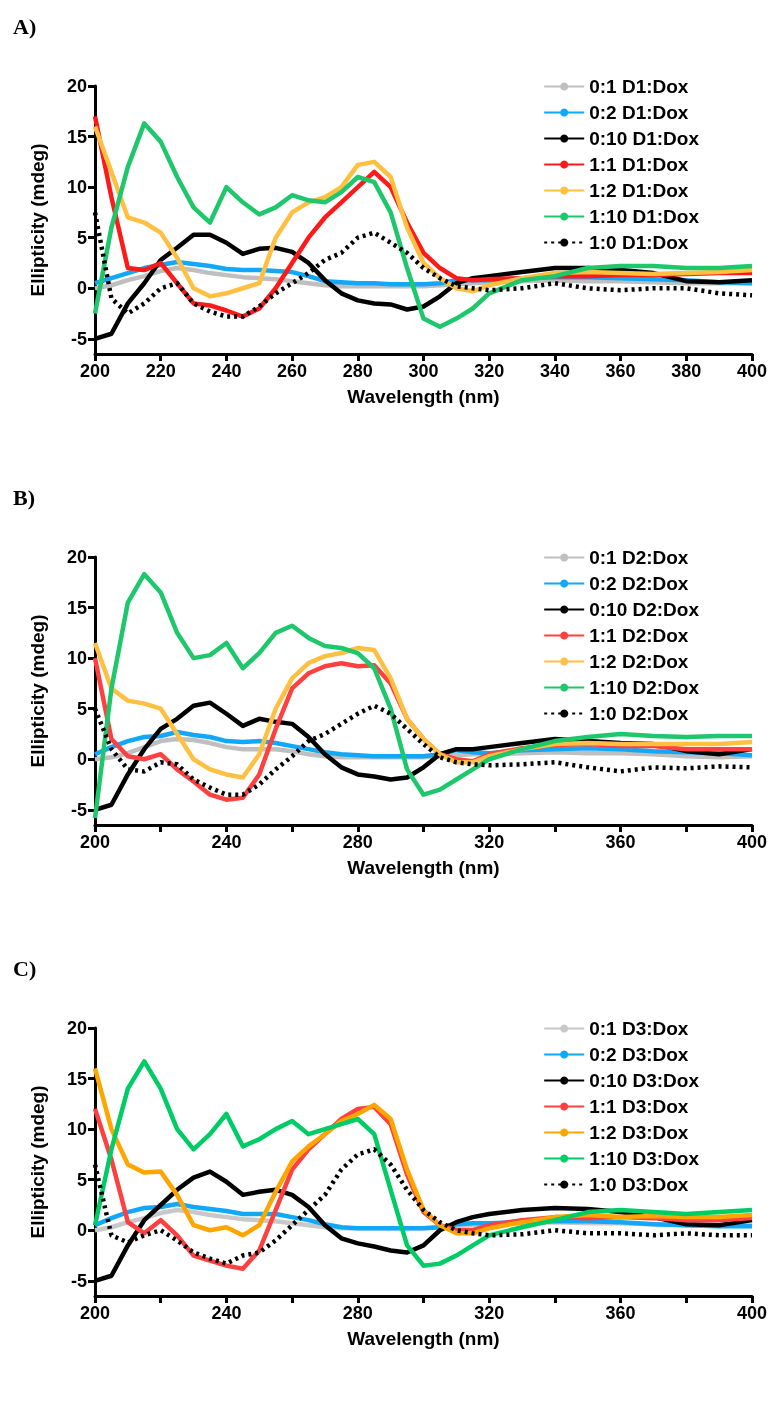 The height and width of the screenshot is (1414, 774). What do you see at coordinates (639, 86) in the screenshot?
I see `legend-label: 0:1 D1:Dox` at bounding box center [639, 86].